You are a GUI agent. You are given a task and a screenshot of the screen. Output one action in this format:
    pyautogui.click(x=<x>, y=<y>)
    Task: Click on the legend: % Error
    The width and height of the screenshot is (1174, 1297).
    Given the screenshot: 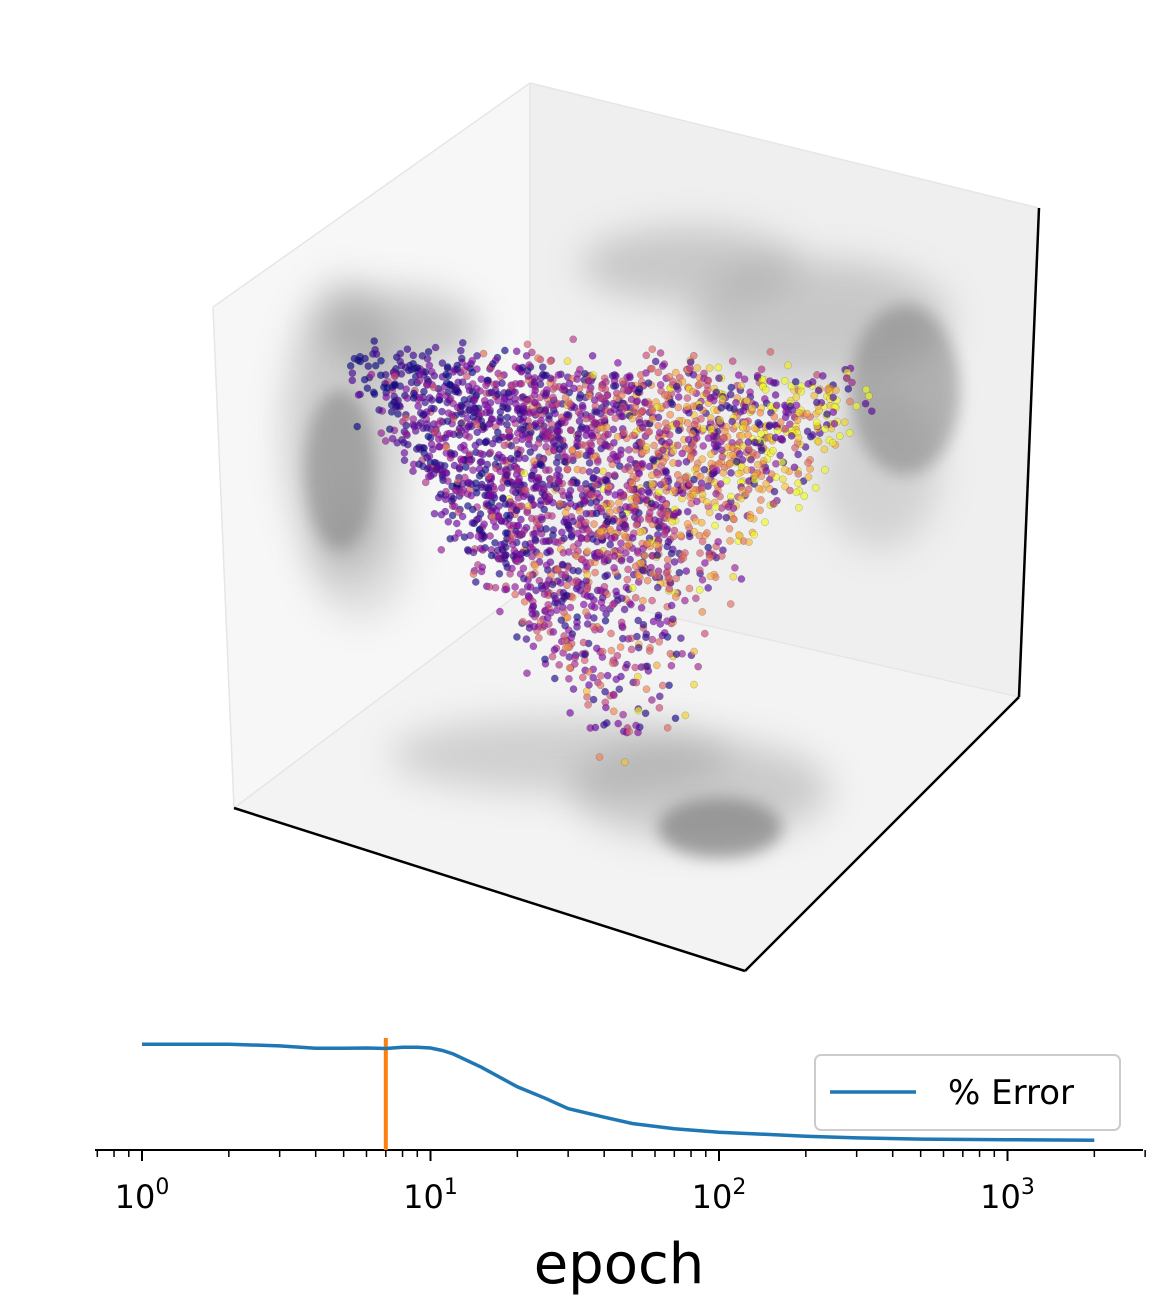 What is the action you would take?
    pyautogui.click(x=967, y=1092)
    